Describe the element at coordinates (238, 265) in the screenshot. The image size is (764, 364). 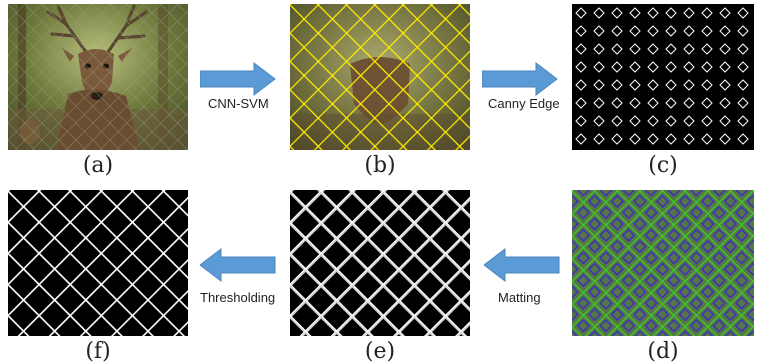
I see `arrow-e-to-f` at that location.